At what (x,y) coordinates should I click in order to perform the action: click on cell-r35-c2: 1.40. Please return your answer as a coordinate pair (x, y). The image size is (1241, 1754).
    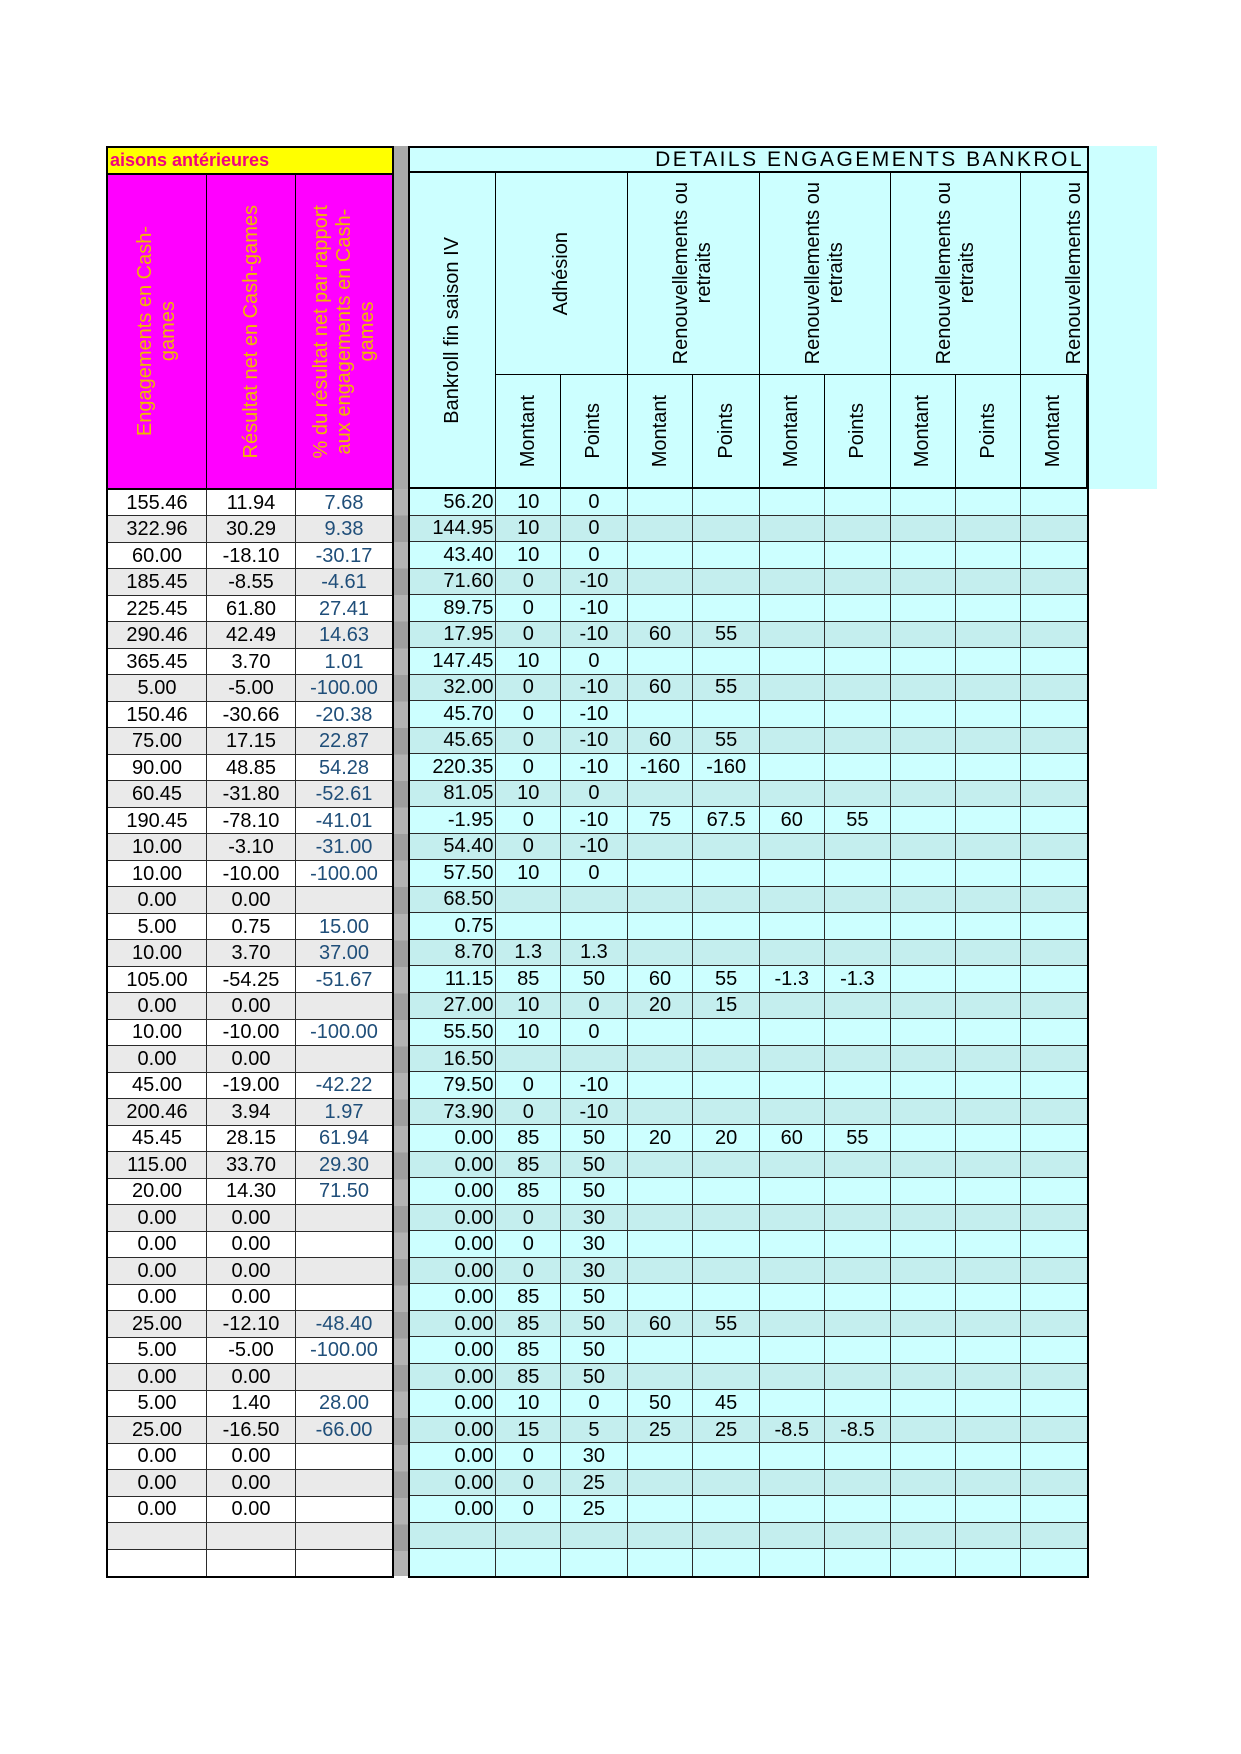
    Looking at the image, I should click on (251, 1404).